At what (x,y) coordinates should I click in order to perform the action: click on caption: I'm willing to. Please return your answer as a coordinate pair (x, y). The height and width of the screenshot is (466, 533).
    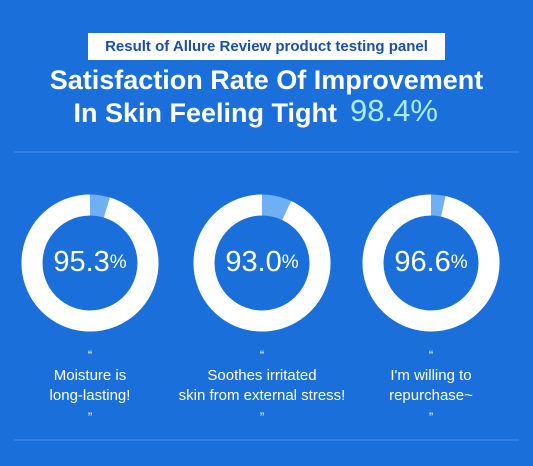
    Looking at the image, I should click on (430, 375).